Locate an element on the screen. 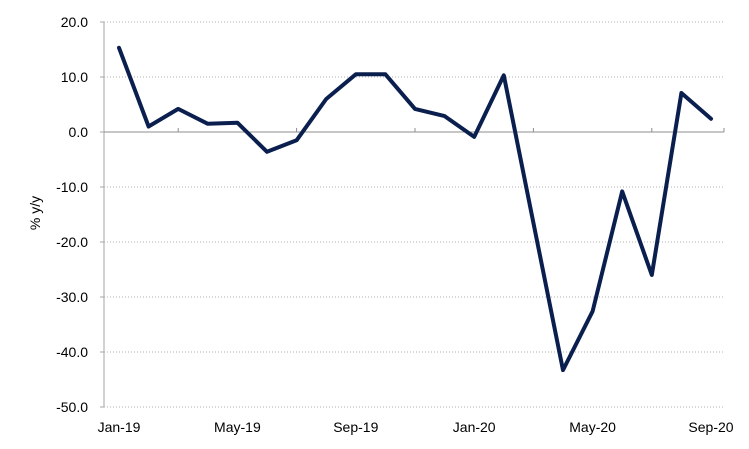  x-tick-label: Sep-19 is located at coordinates (355, 427).